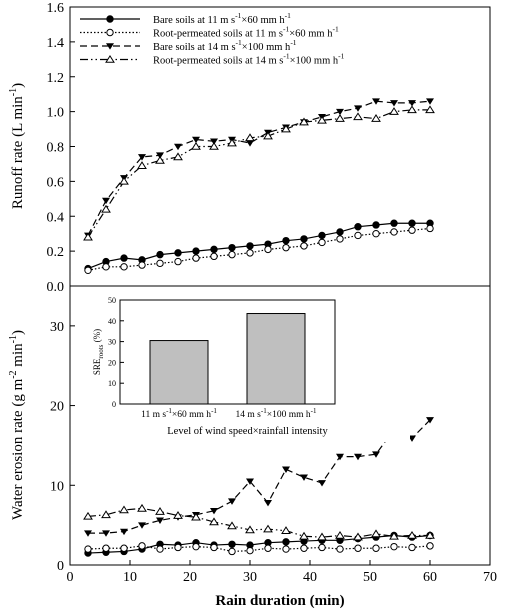 This screenshot has height=610, width=505. I want to click on bottom-y-tick-label: 10, so click(57, 486).